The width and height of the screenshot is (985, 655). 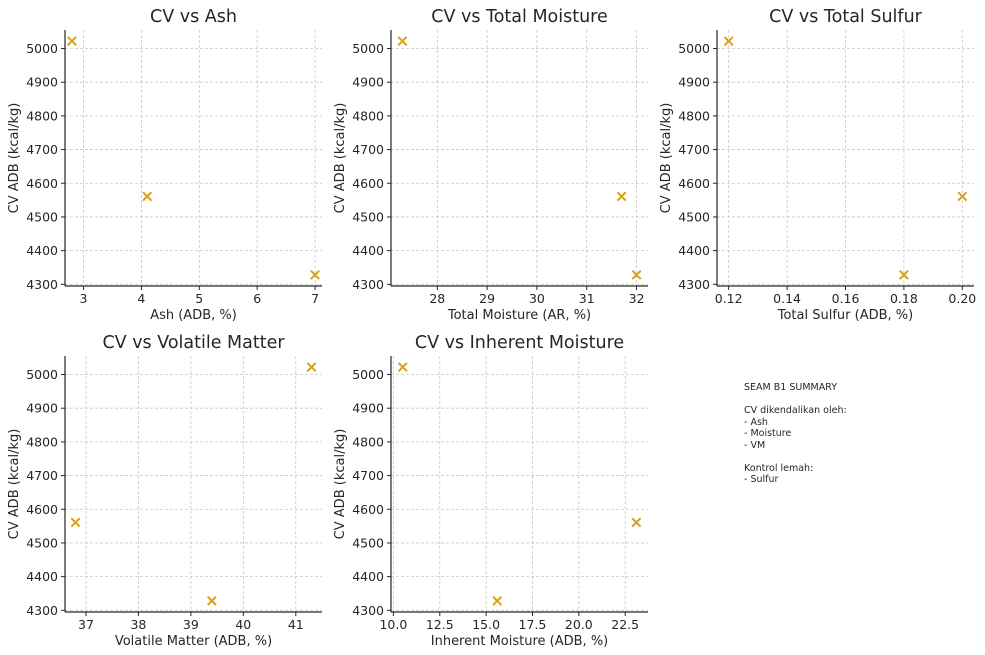 What do you see at coordinates (393, 624) in the screenshot?
I see `x-tick-label: 10.0` at bounding box center [393, 624].